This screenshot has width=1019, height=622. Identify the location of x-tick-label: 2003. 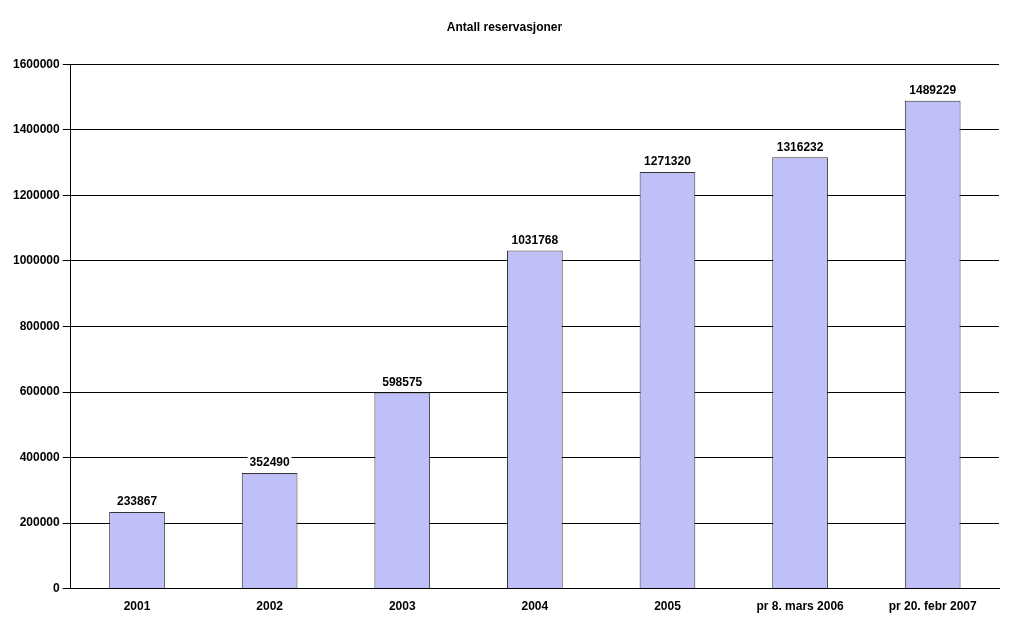
(402, 606).